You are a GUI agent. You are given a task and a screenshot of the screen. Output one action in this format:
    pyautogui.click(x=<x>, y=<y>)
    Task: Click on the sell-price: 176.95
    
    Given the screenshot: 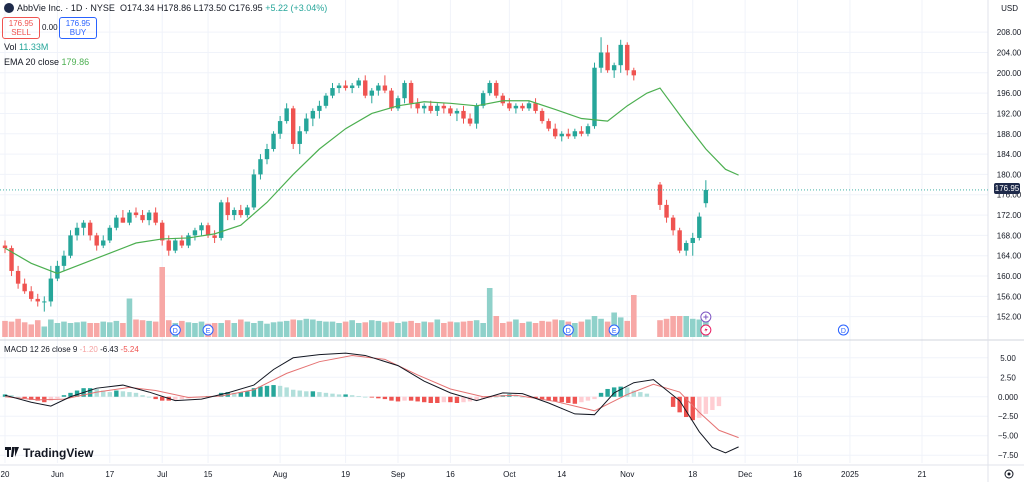 What is the action you would take?
    pyautogui.click(x=21, y=23)
    